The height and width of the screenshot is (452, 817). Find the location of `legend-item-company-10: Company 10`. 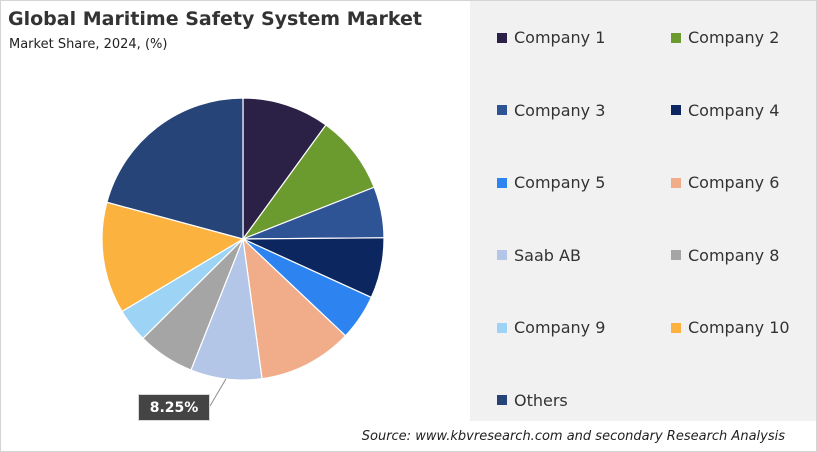

legend-item-company-10: Company 10 is located at coordinates (730, 327).